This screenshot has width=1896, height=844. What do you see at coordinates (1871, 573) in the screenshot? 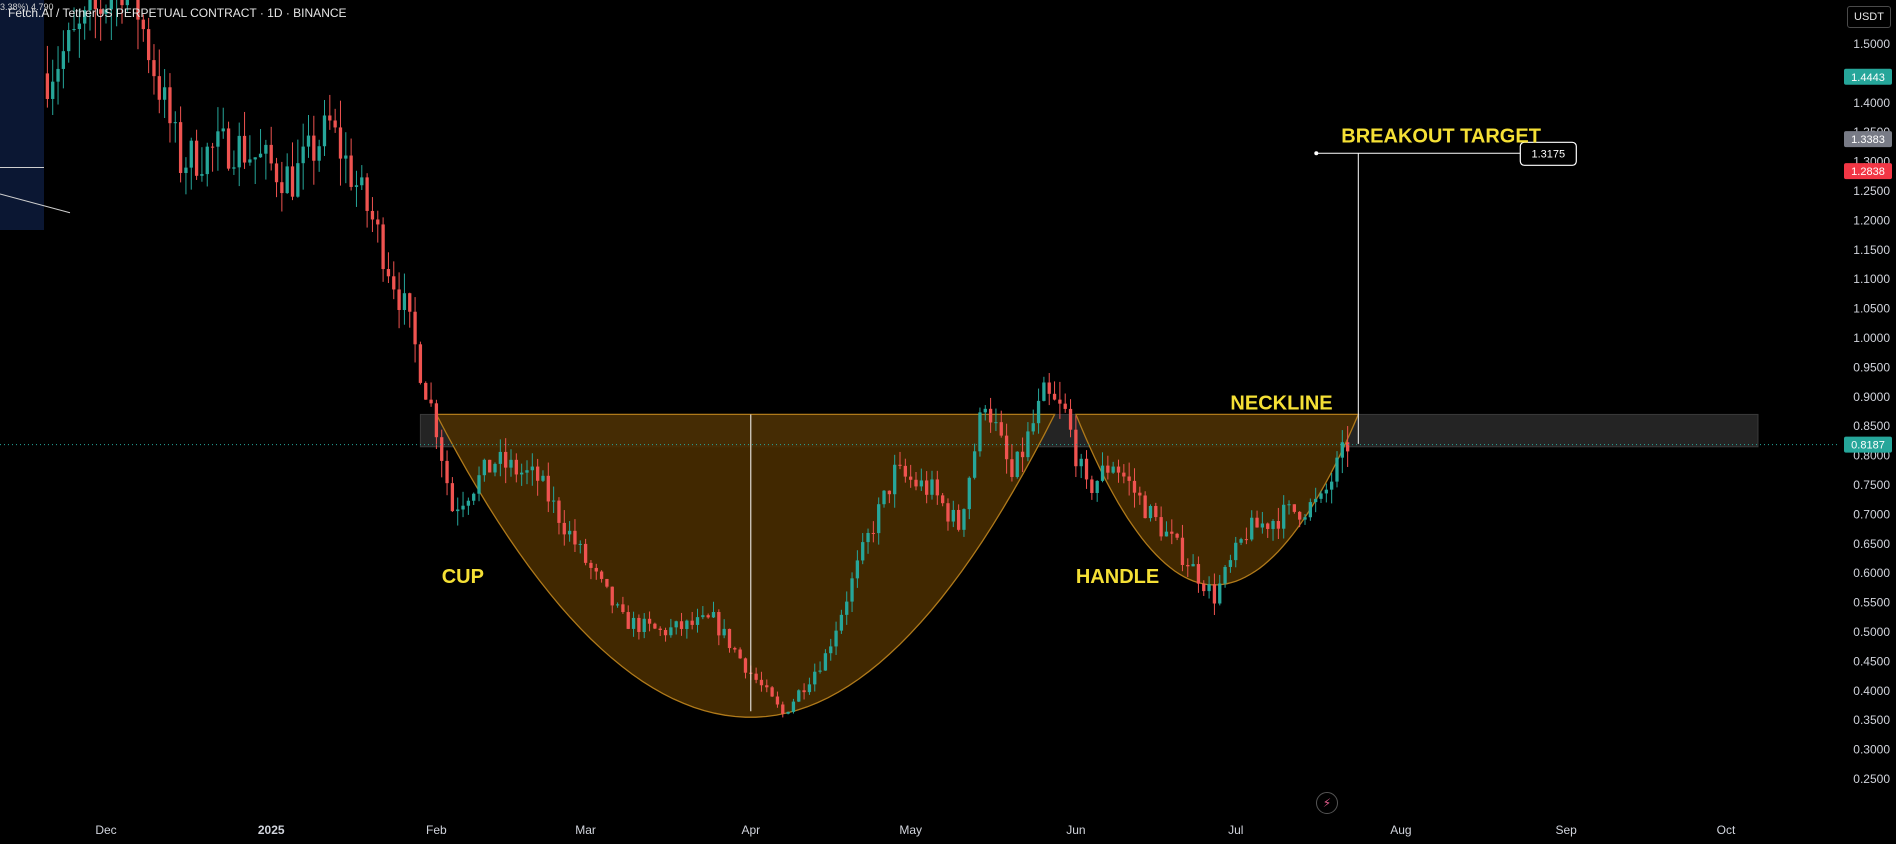
I see `price-tick-label: 0.6000` at bounding box center [1871, 573].